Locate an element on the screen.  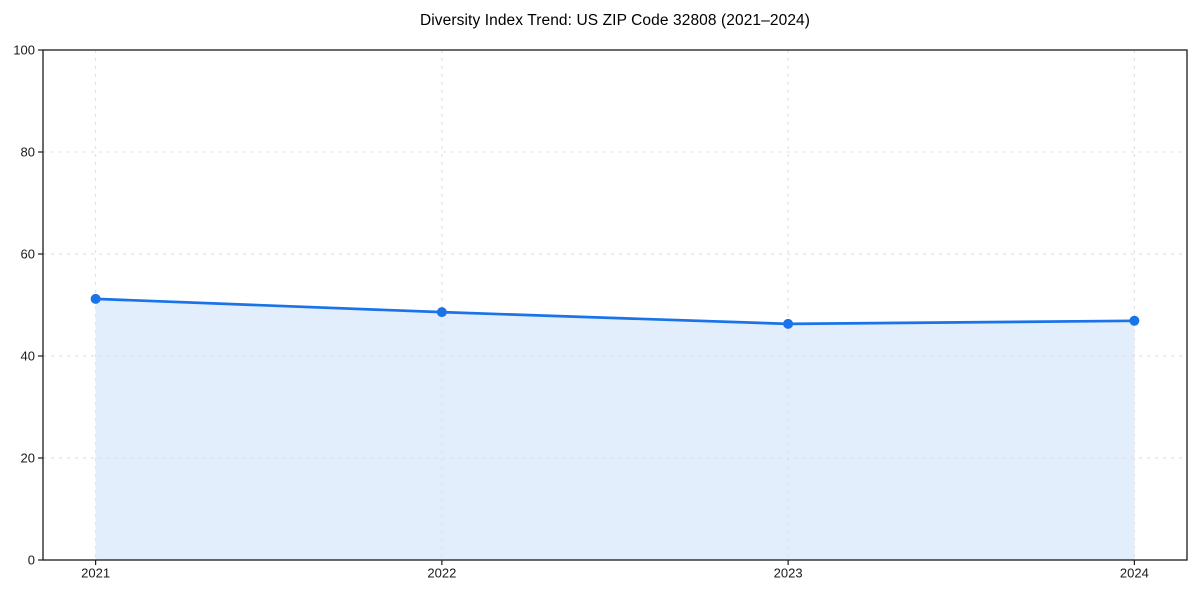
y-axis-tick-label: 100 is located at coordinates (24, 50).